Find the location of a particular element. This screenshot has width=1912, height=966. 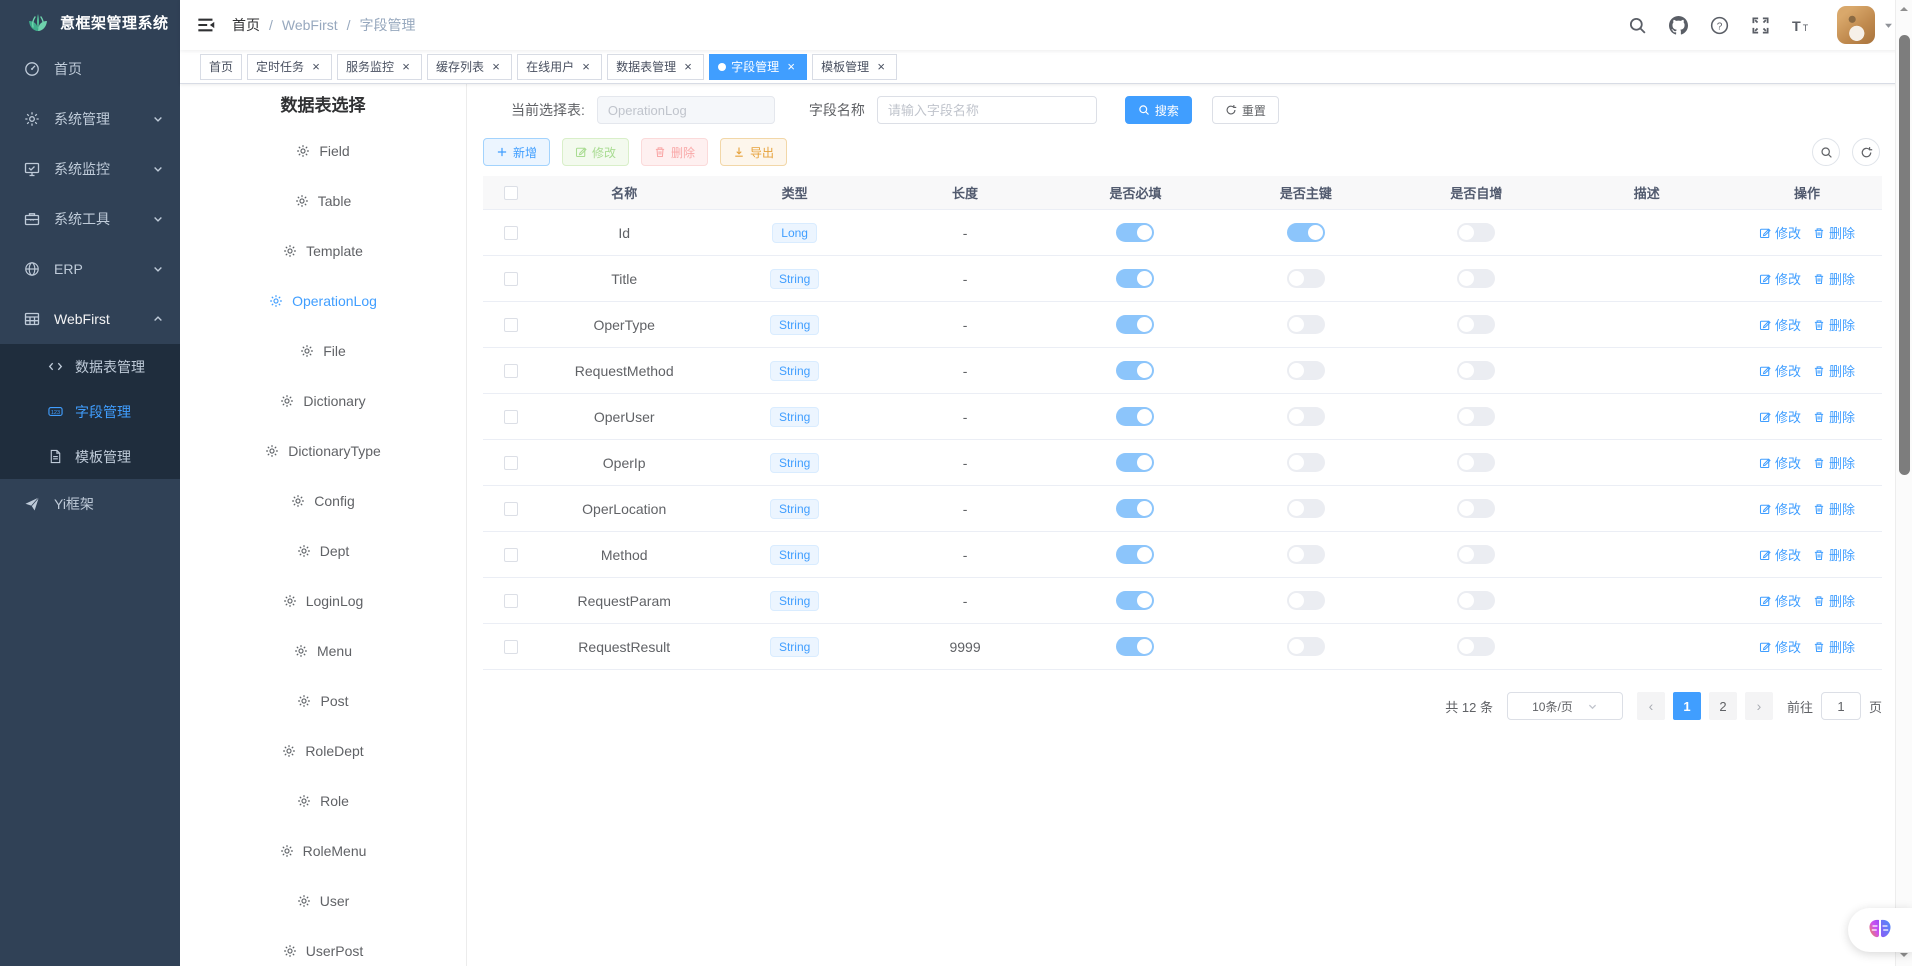

refresh-table-button is located at coordinates (1866, 152).